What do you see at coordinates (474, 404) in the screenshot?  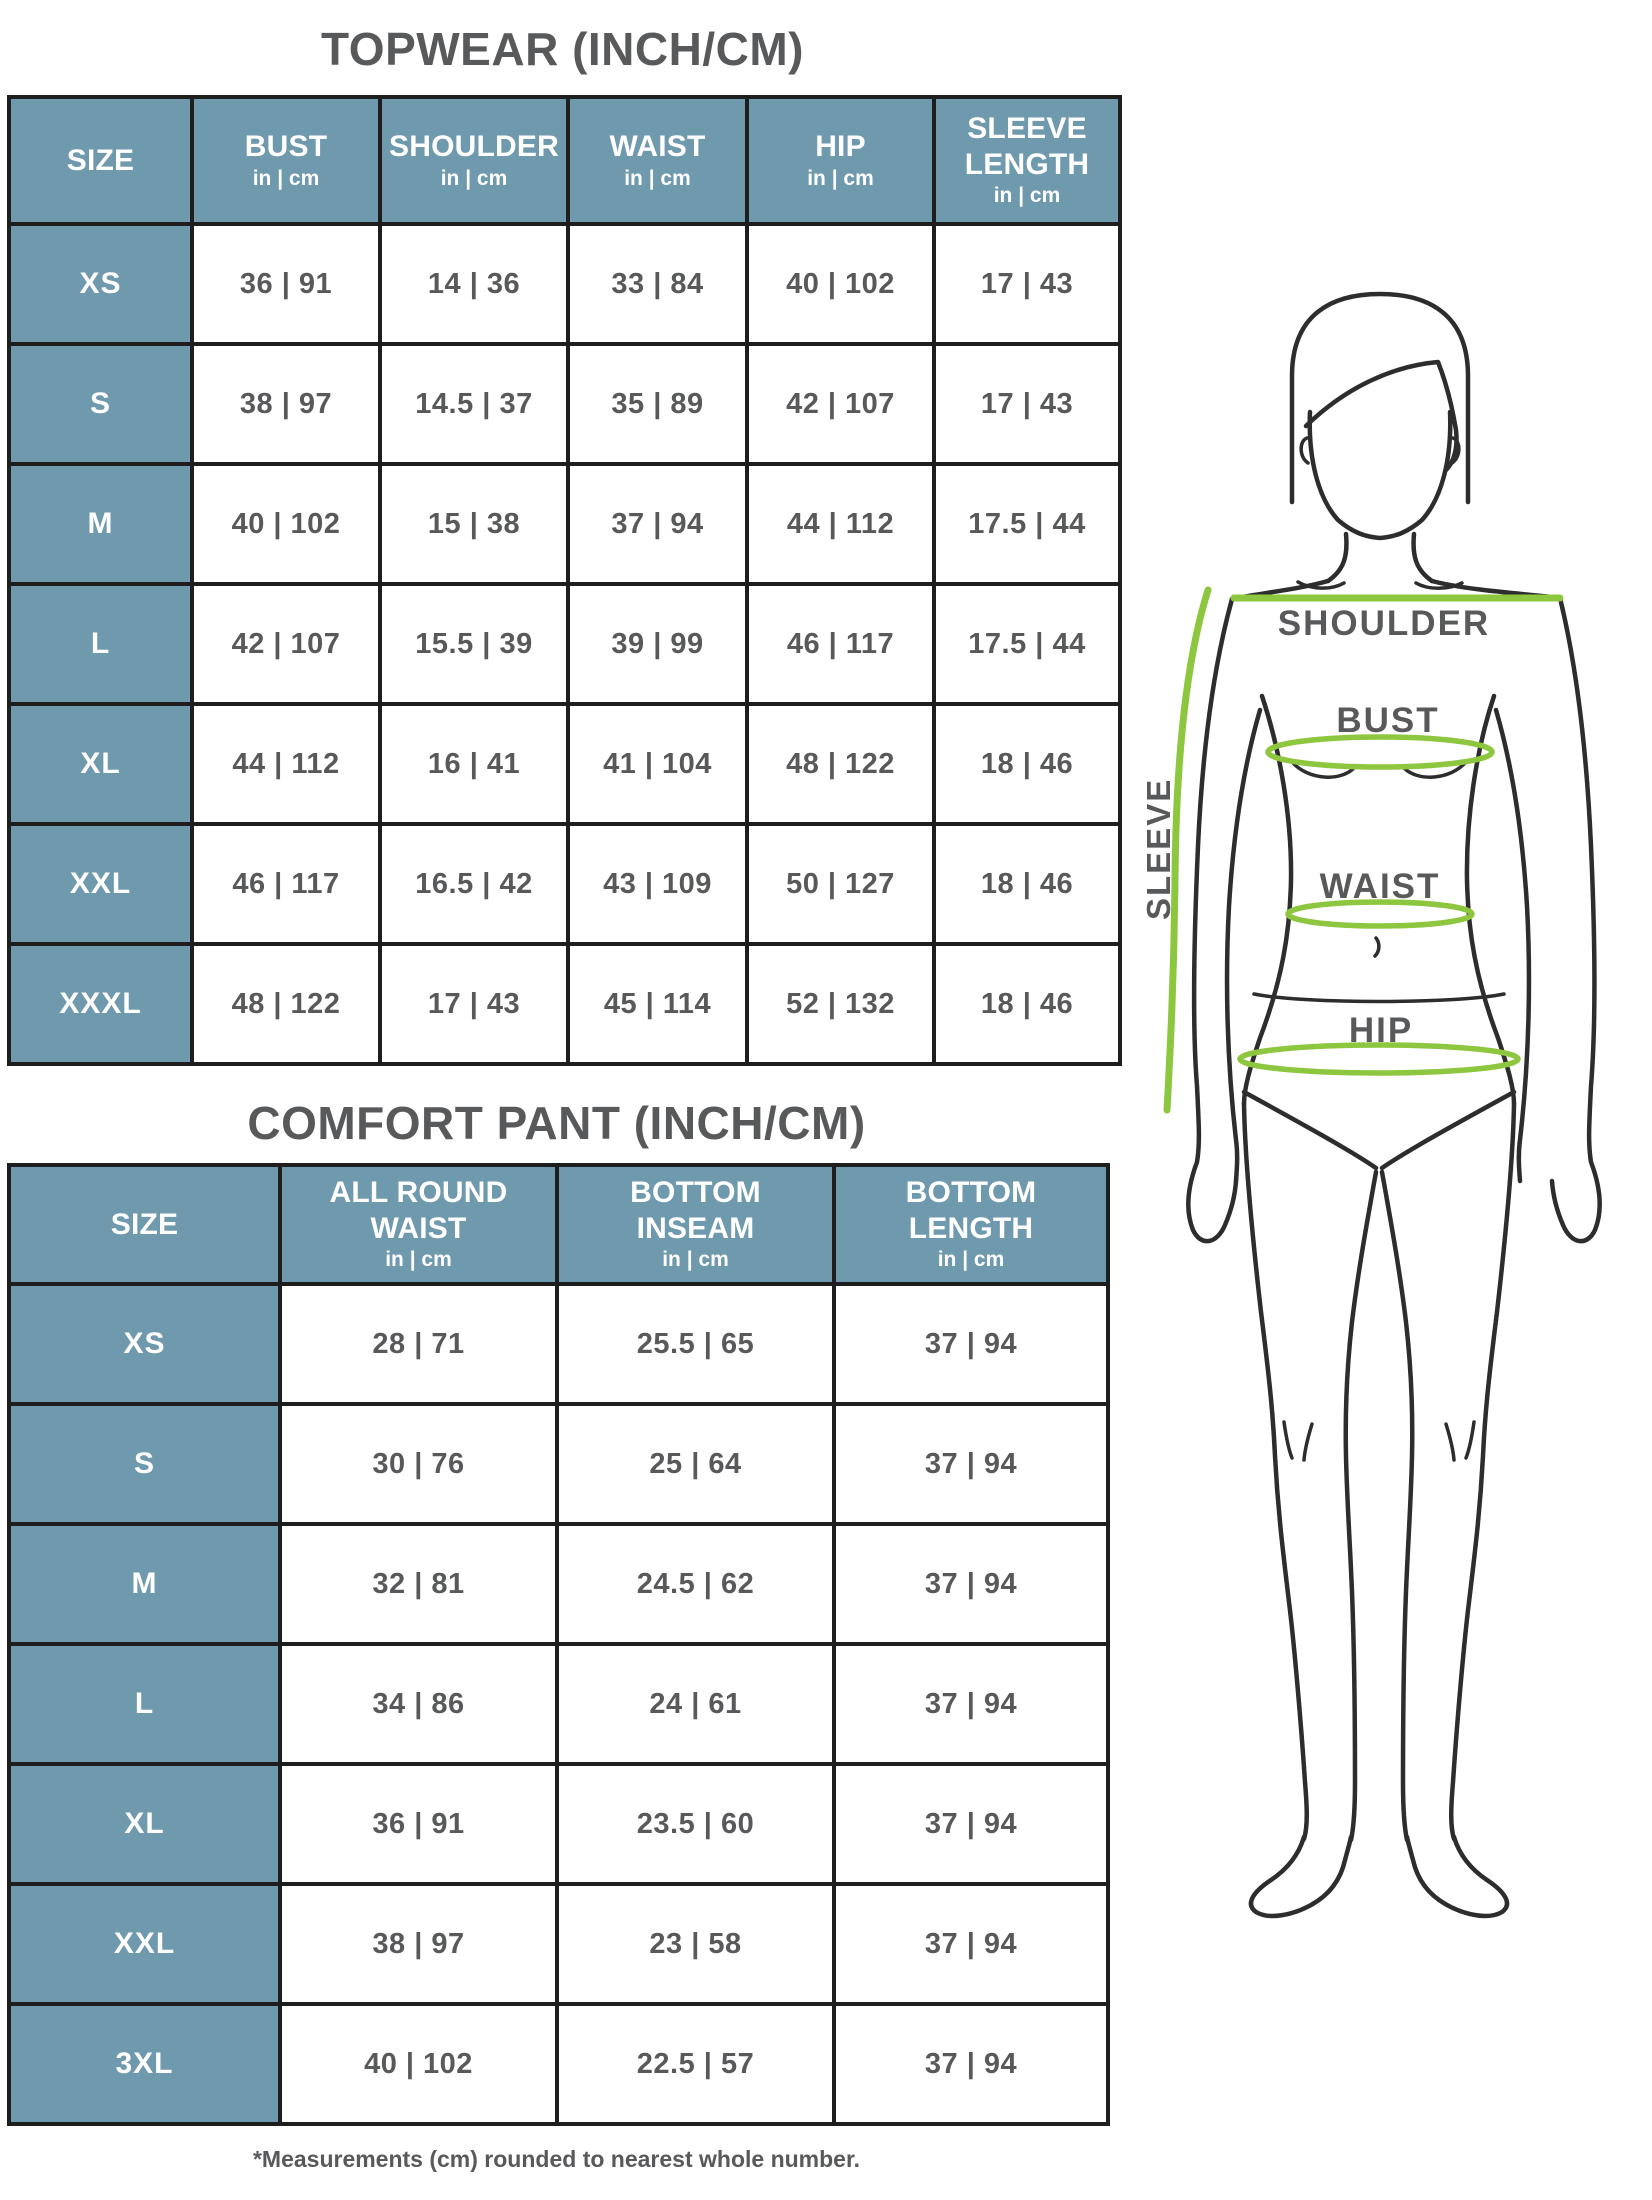 I see `measurement-cell: 14.5 | 37` at bounding box center [474, 404].